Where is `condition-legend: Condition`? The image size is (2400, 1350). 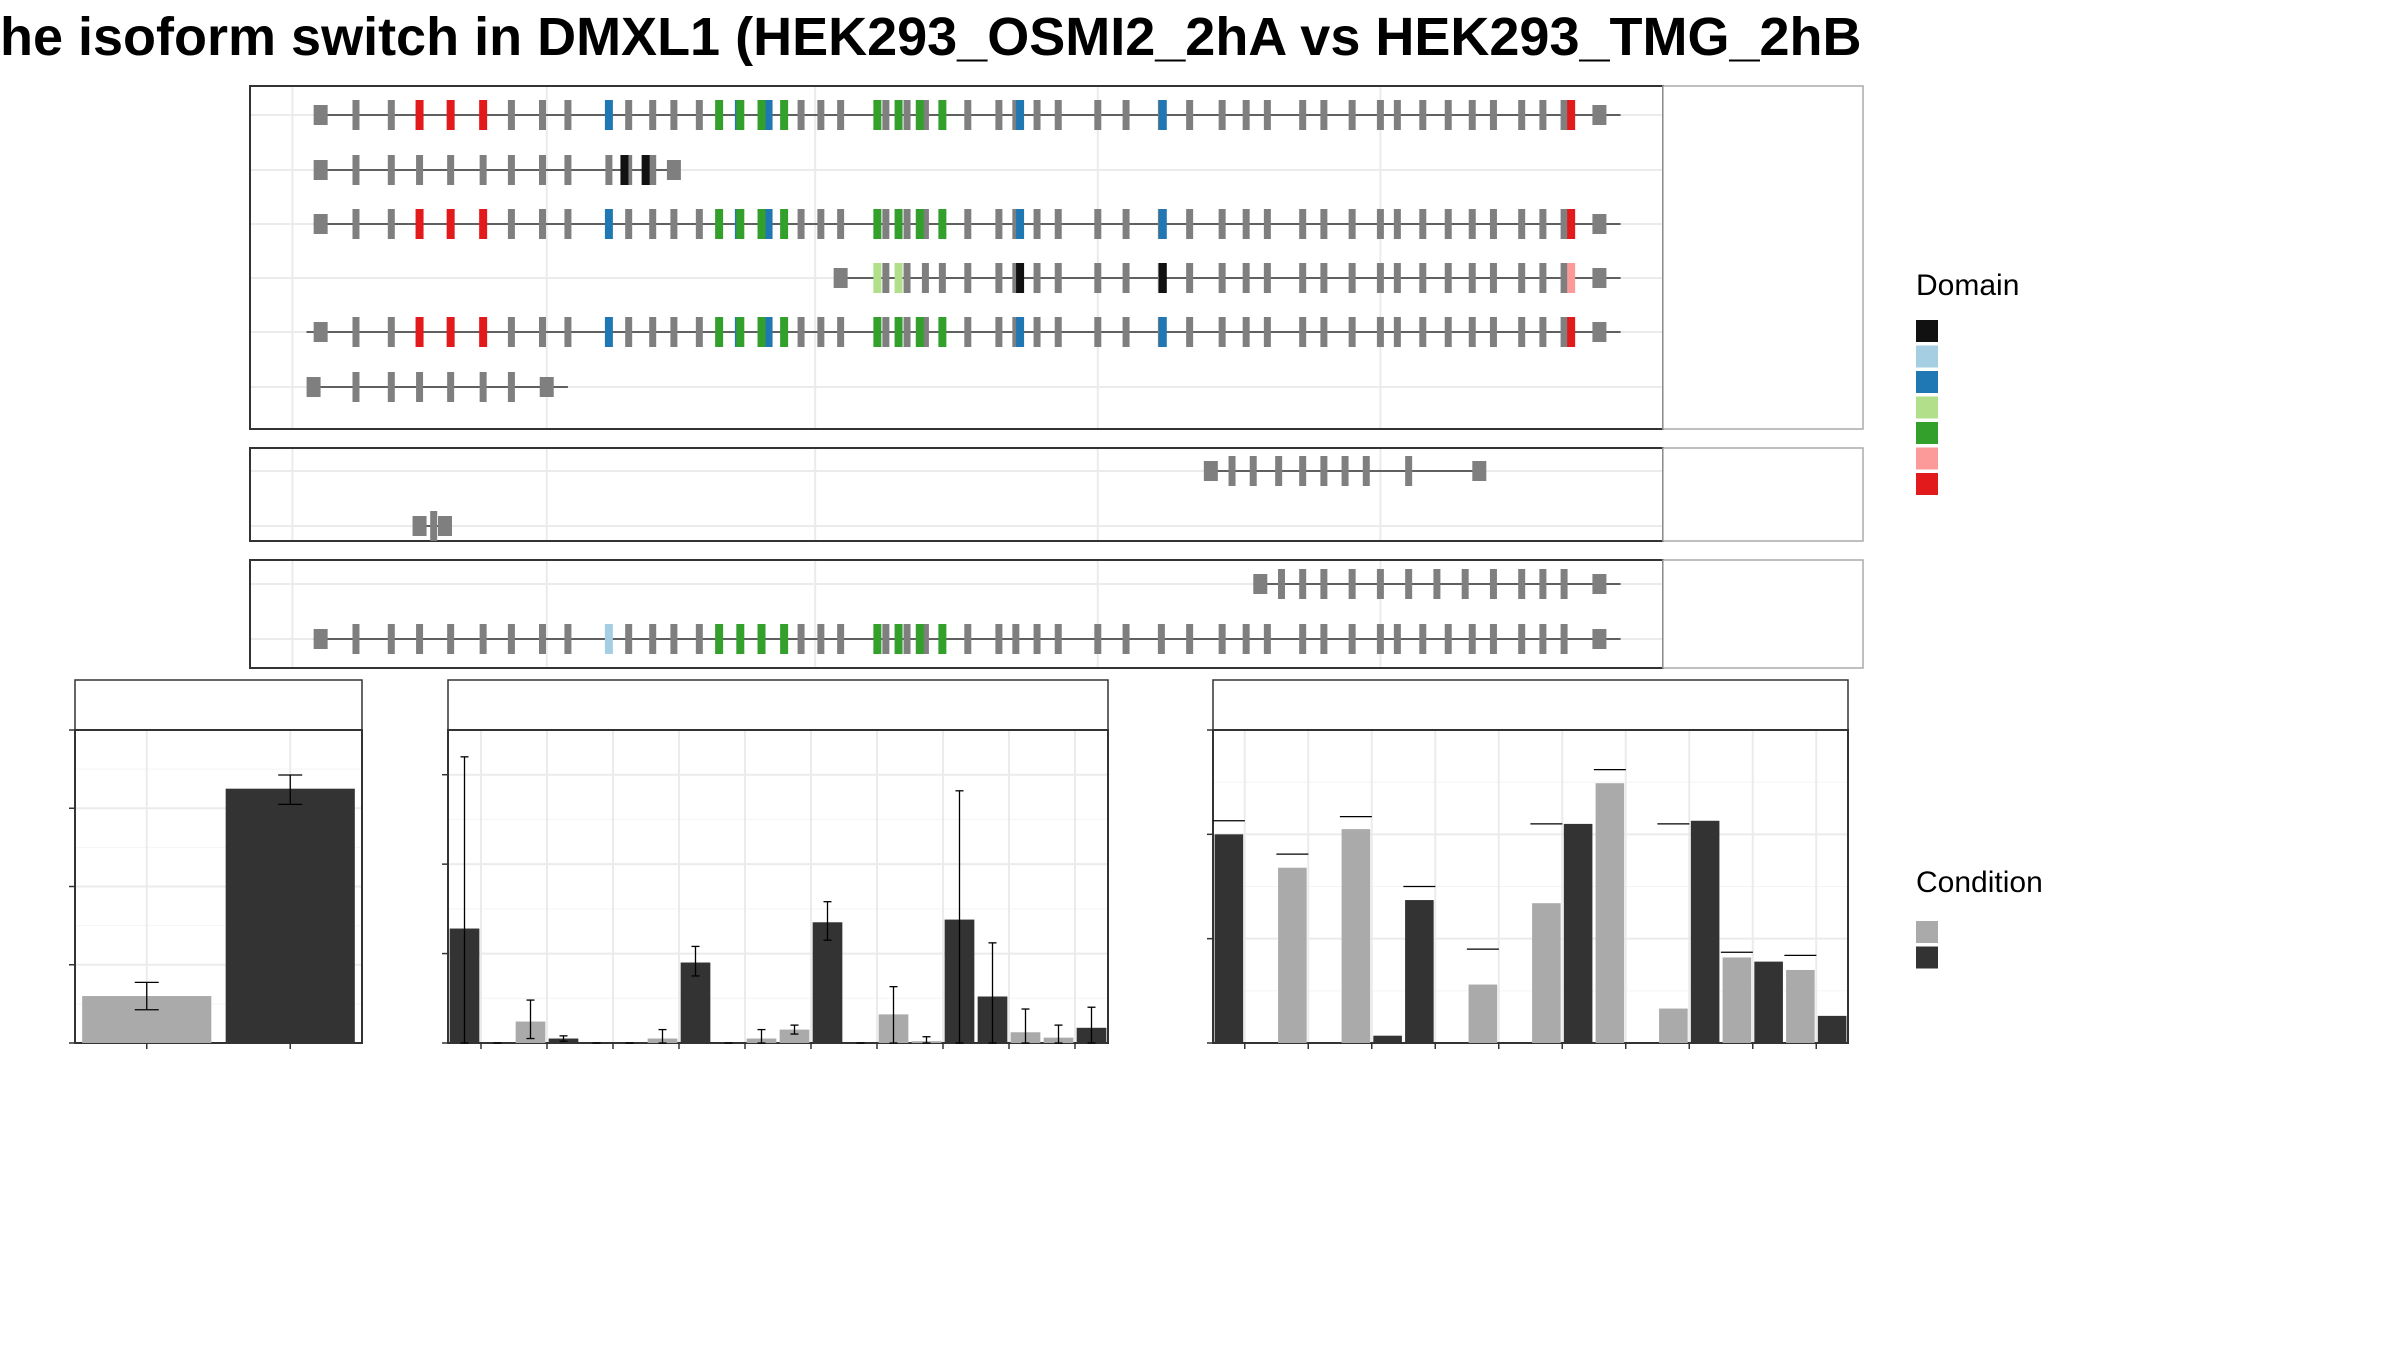
condition-legend: Condition is located at coordinates (1979, 917).